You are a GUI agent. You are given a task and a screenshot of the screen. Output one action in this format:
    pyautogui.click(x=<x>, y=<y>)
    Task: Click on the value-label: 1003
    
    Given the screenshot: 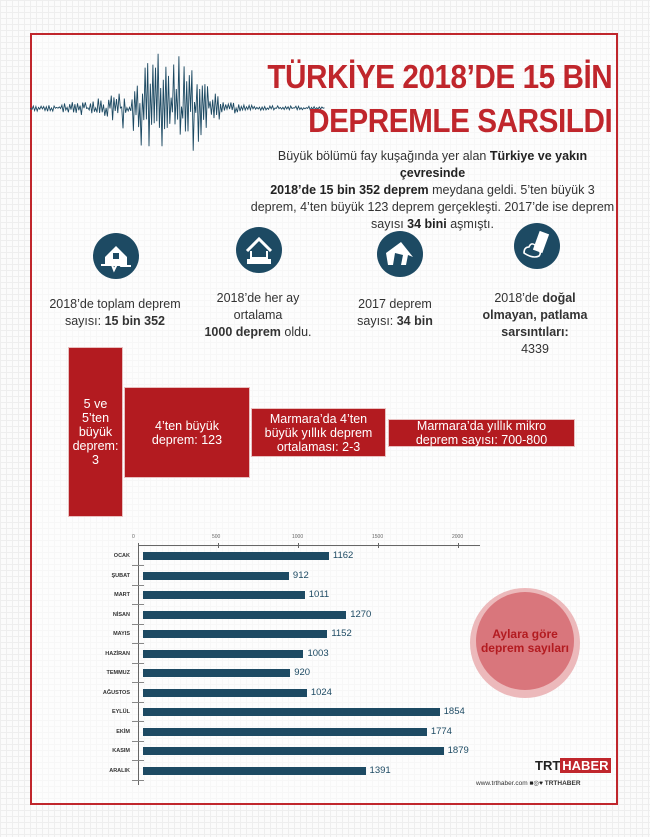 What is the action you would take?
    pyautogui.click(x=318, y=653)
    